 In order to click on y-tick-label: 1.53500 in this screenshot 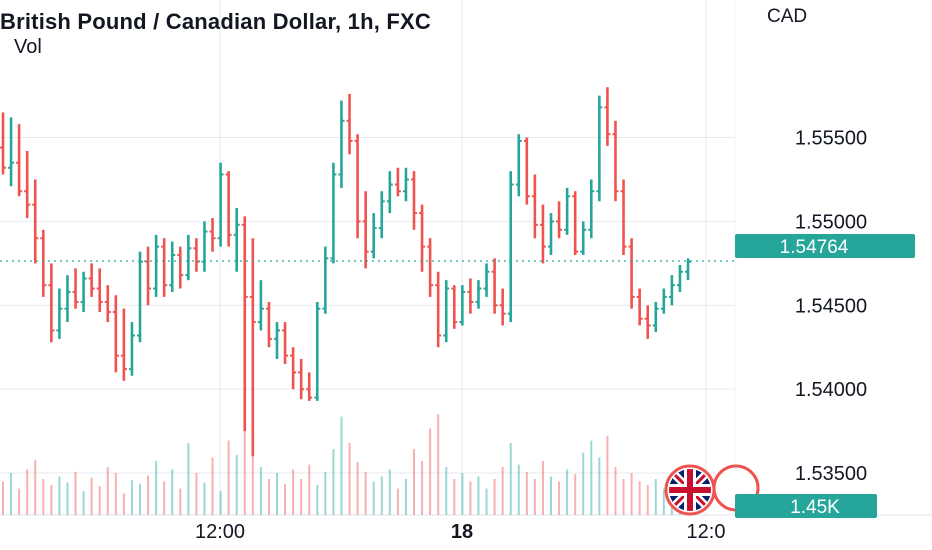, I will do `click(831, 474)`.